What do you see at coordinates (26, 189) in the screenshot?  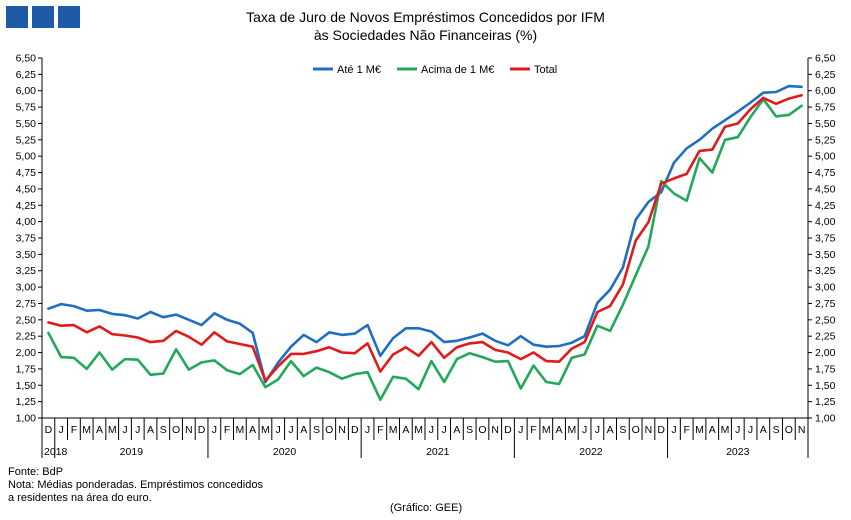 I see `y-tick-label-left: 4,50` at bounding box center [26, 189].